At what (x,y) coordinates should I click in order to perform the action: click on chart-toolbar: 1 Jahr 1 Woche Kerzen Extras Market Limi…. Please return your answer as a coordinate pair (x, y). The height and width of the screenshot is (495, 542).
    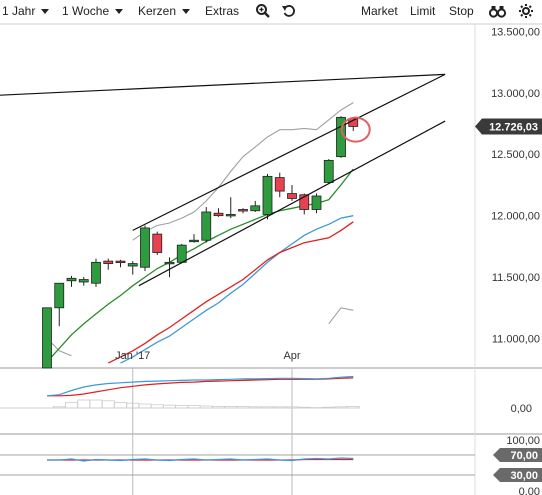
    Looking at the image, I should click on (271, 12).